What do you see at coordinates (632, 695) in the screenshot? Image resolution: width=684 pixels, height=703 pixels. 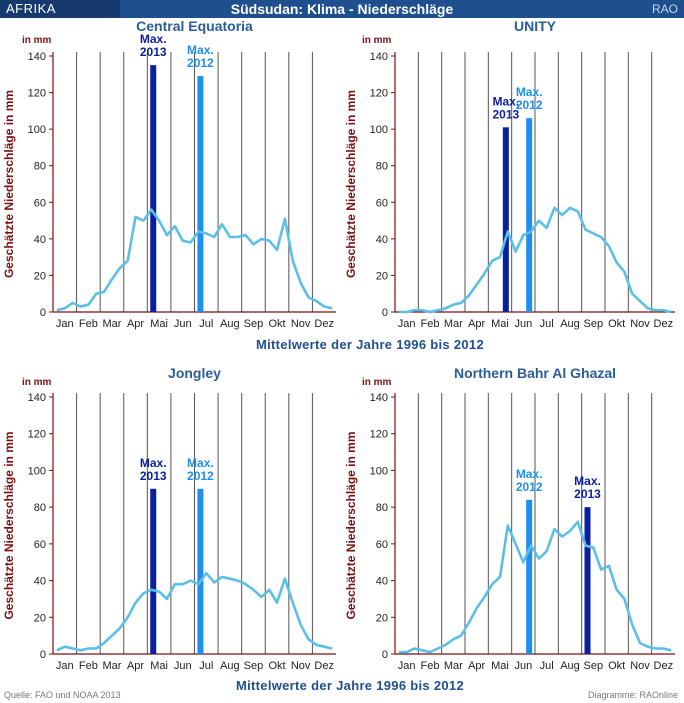 I see `credit-note: Diagramme: RAOnline` at bounding box center [632, 695].